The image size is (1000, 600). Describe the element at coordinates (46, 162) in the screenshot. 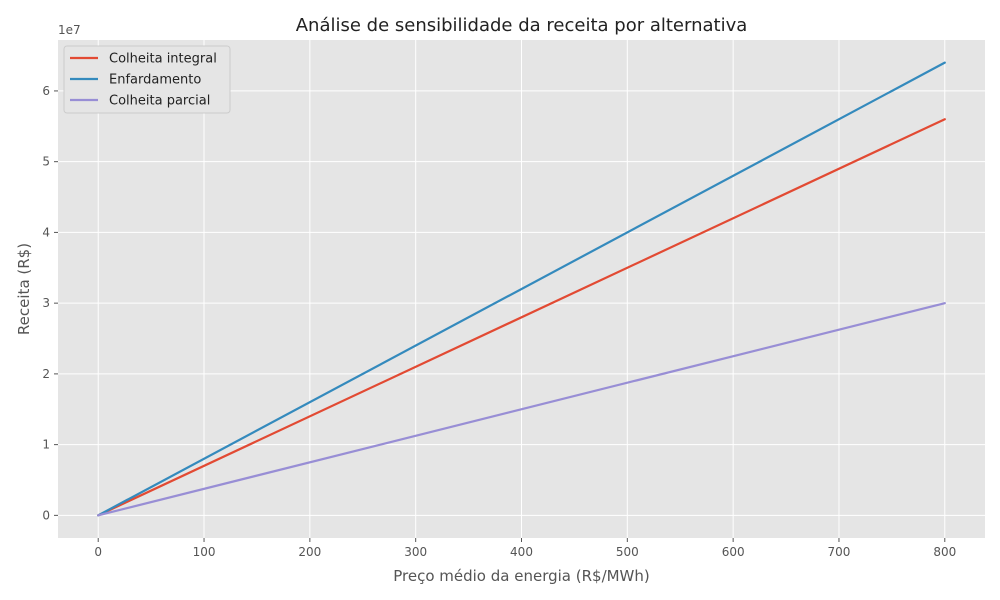

I see `y-tick-label: 5` at that location.